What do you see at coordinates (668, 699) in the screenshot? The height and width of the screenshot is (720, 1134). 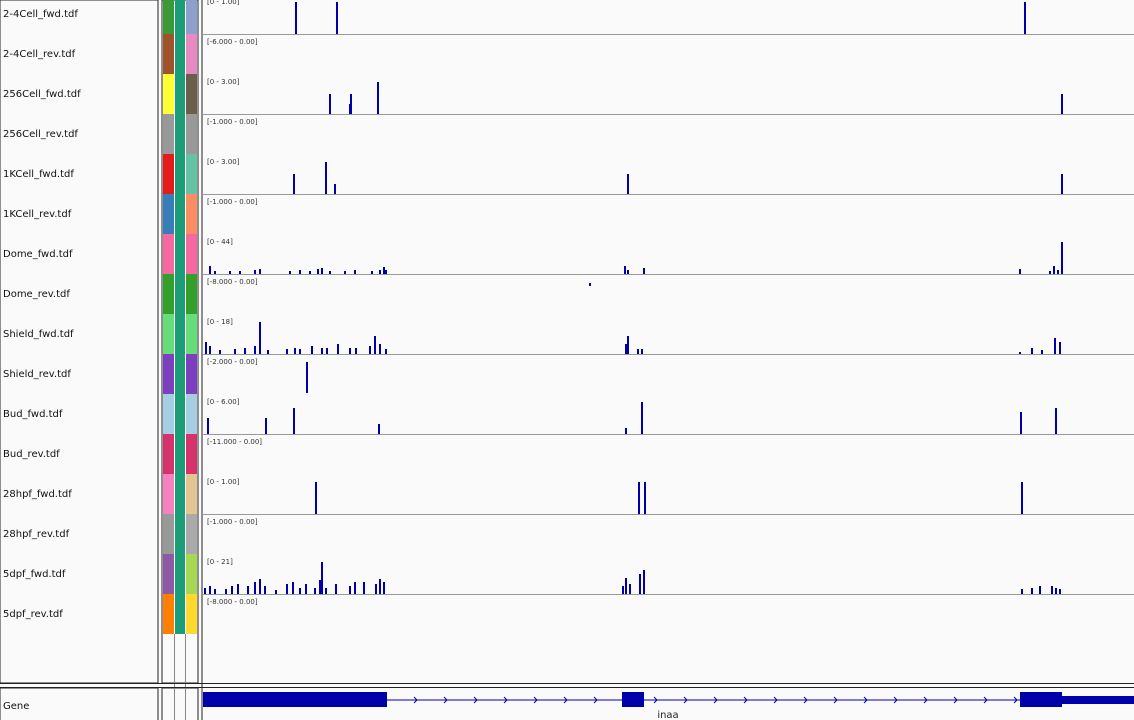 I see `gene-model` at bounding box center [668, 699].